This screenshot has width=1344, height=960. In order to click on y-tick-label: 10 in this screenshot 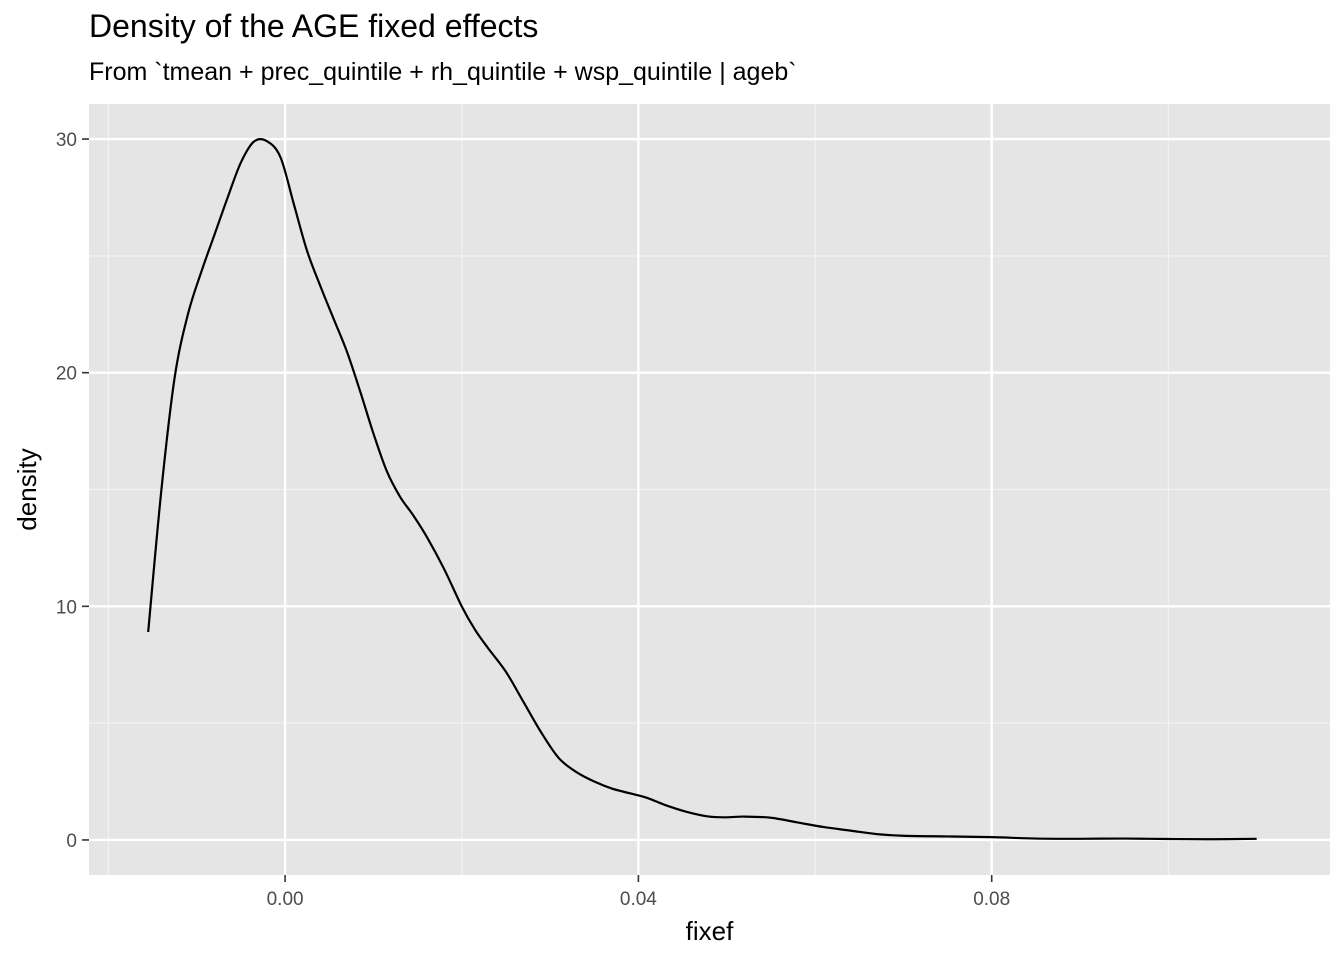, I will do `click(66, 607)`.